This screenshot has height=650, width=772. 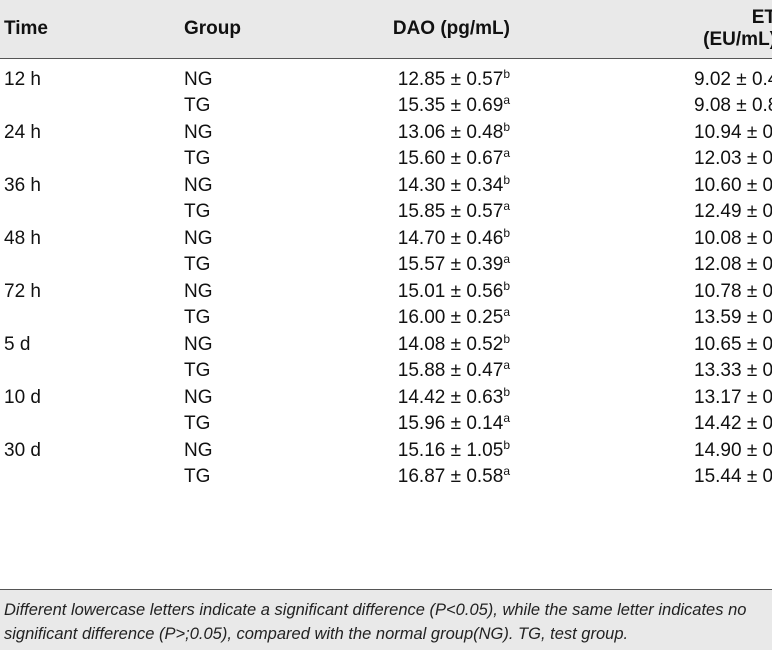 I want to click on header-dao-label: DAO (pg/mL), so click(x=451, y=28).